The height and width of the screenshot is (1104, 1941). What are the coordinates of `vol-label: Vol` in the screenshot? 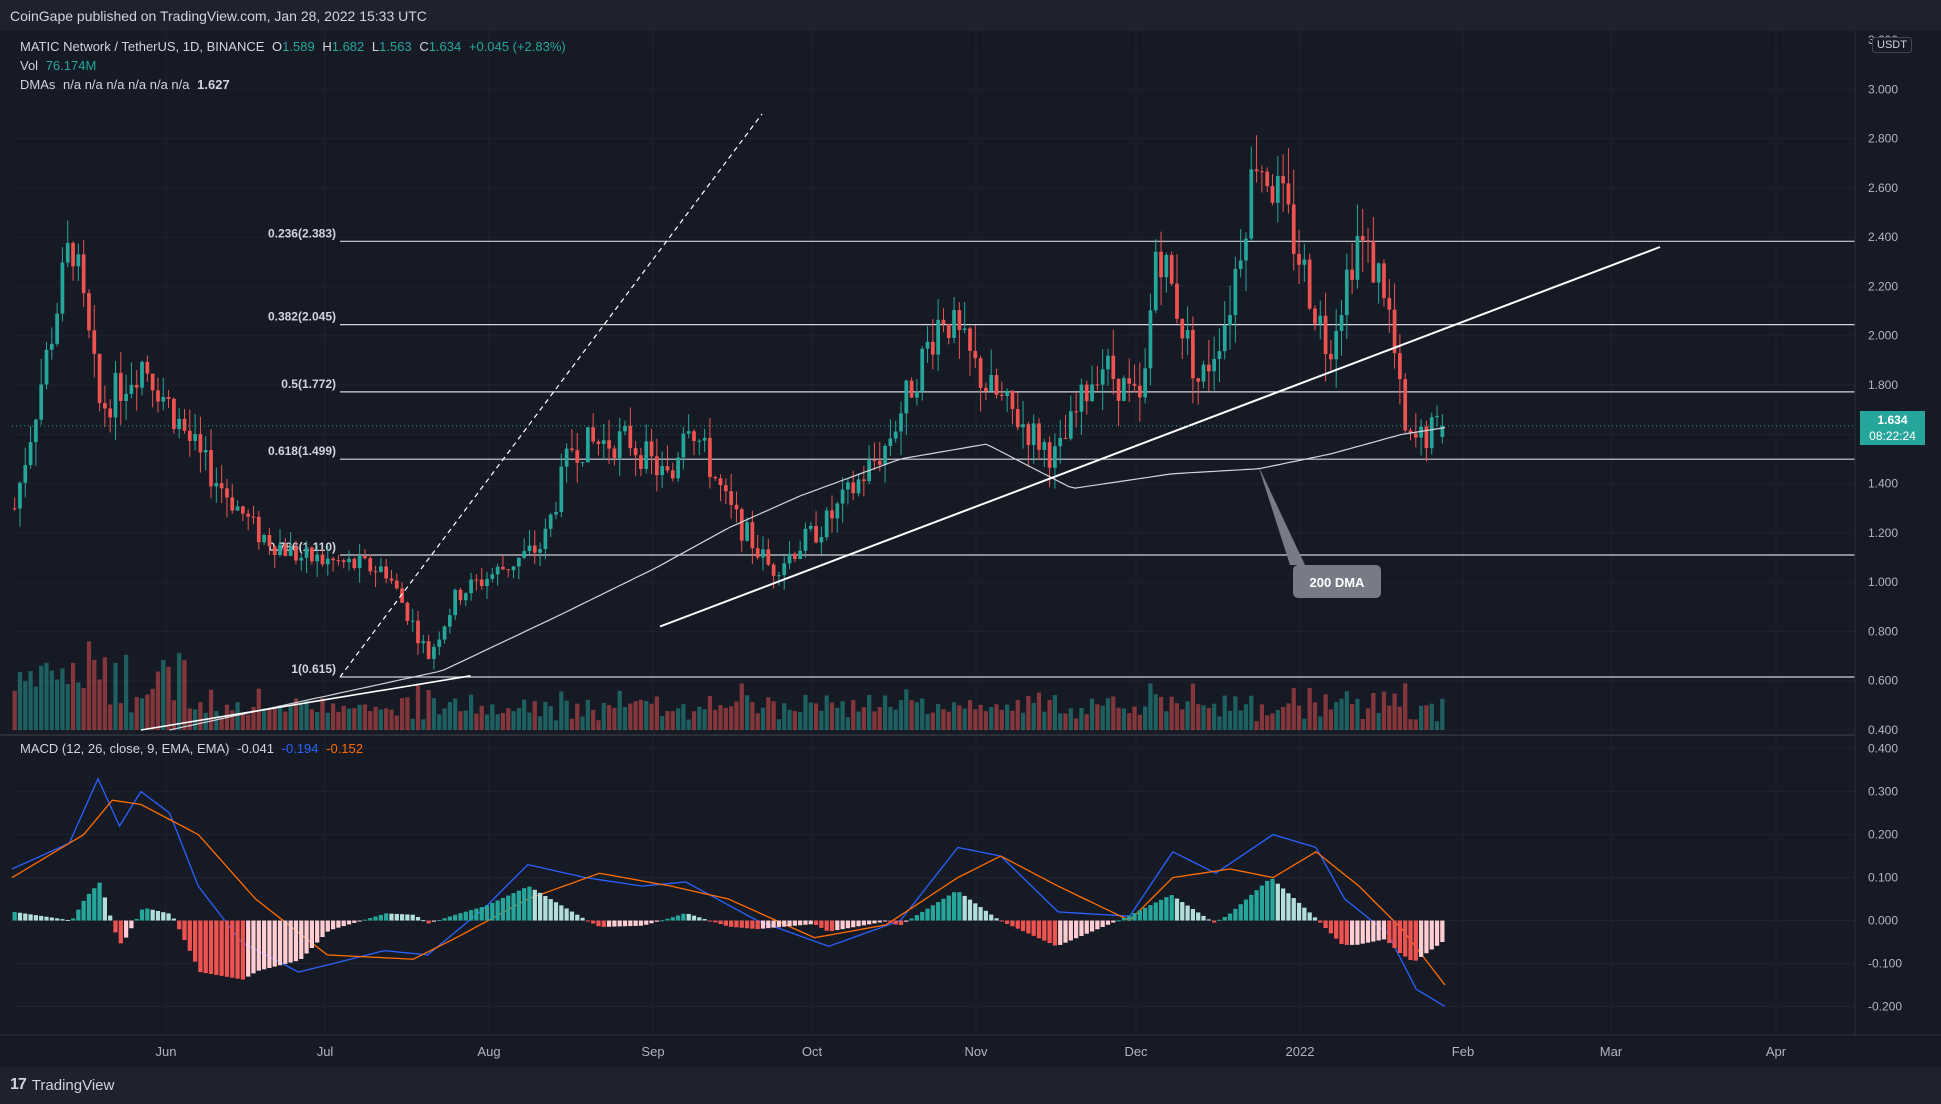 It's located at (29, 65).